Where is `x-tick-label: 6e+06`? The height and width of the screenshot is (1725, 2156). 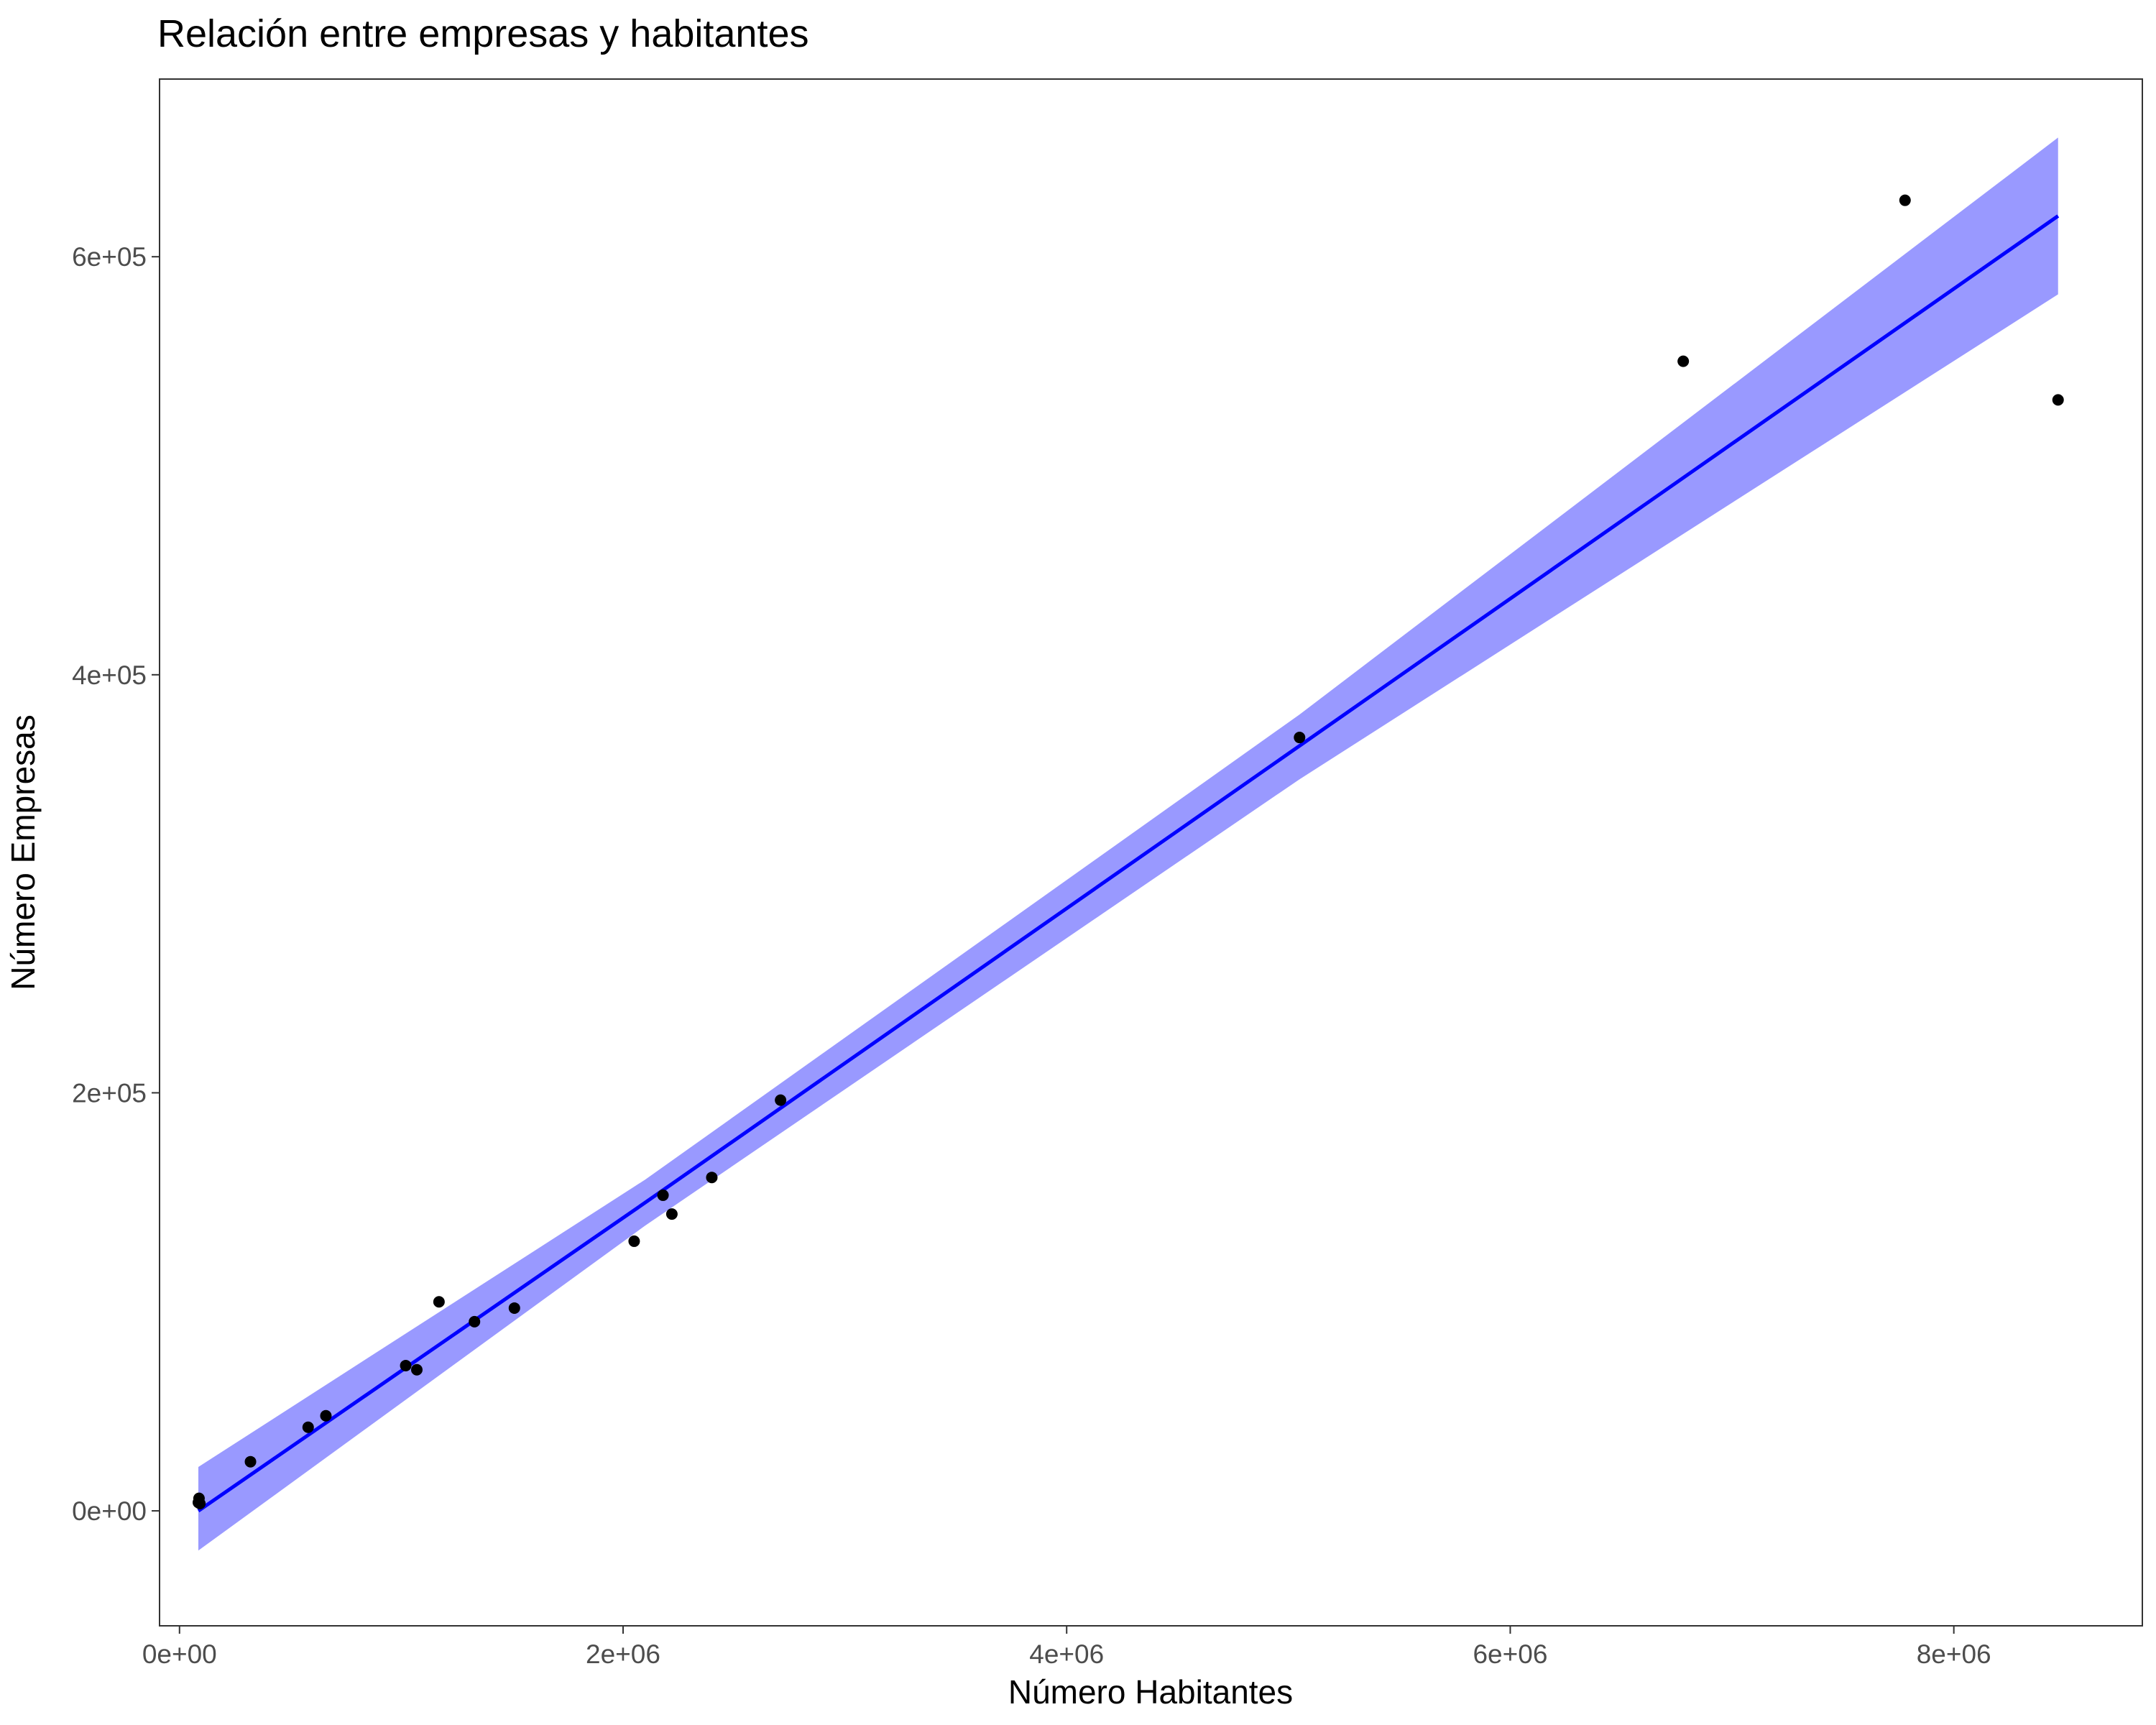
x-tick-label: 6e+06 is located at coordinates (1510, 1654).